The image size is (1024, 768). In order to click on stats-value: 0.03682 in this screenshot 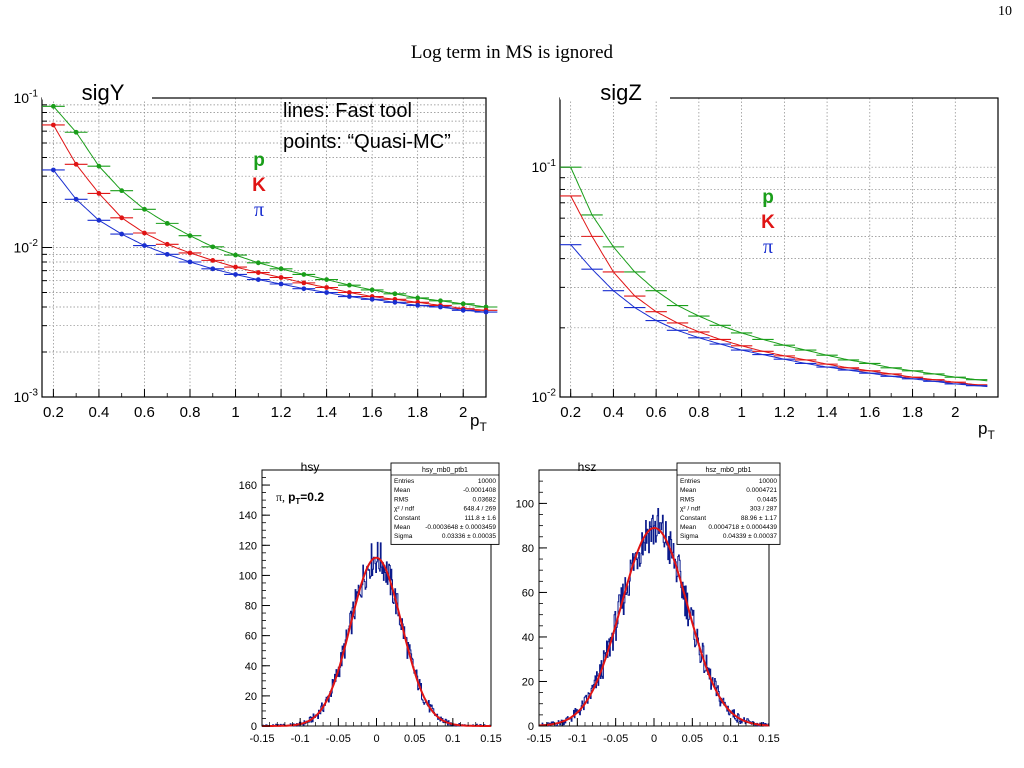, I will do `click(485, 499)`.